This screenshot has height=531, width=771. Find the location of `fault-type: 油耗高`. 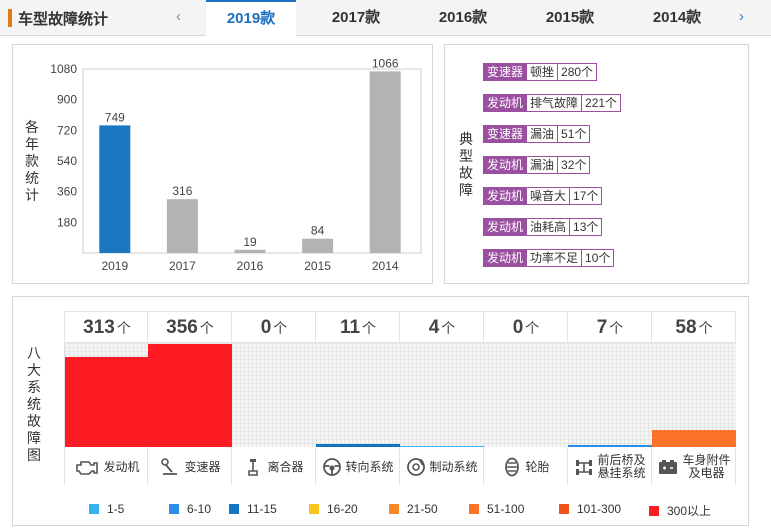

fault-type: 油耗高 is located at coordinates (549, 227).